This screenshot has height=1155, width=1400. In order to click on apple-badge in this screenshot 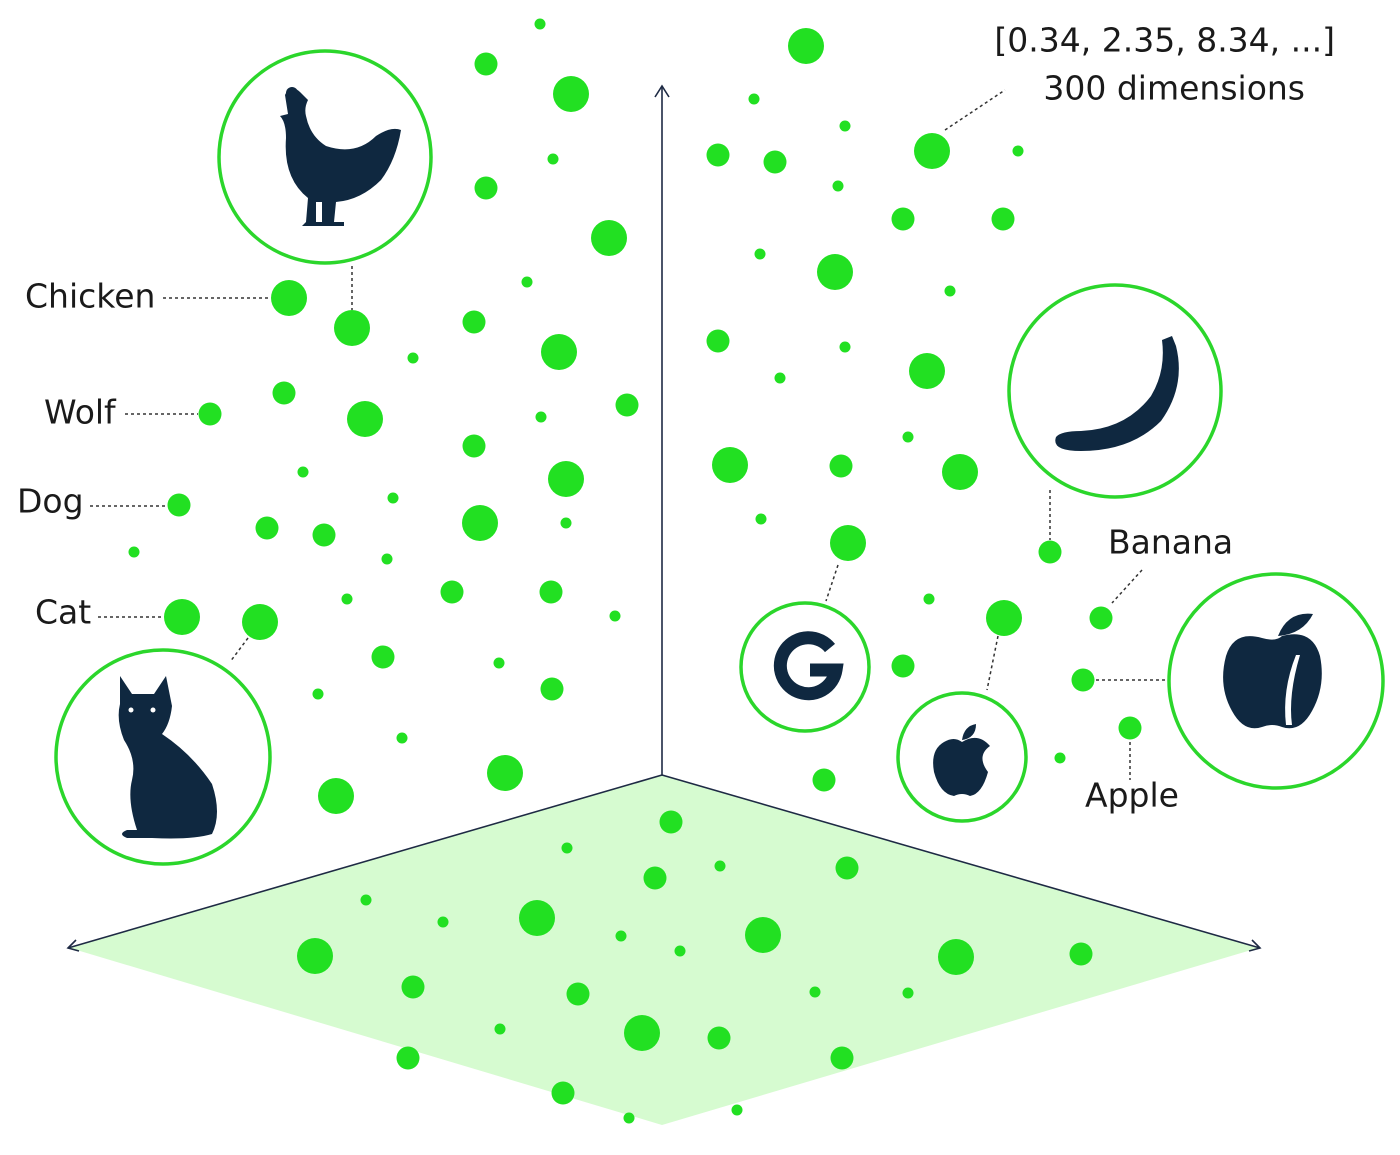, I will do `click(1276, 681)`.